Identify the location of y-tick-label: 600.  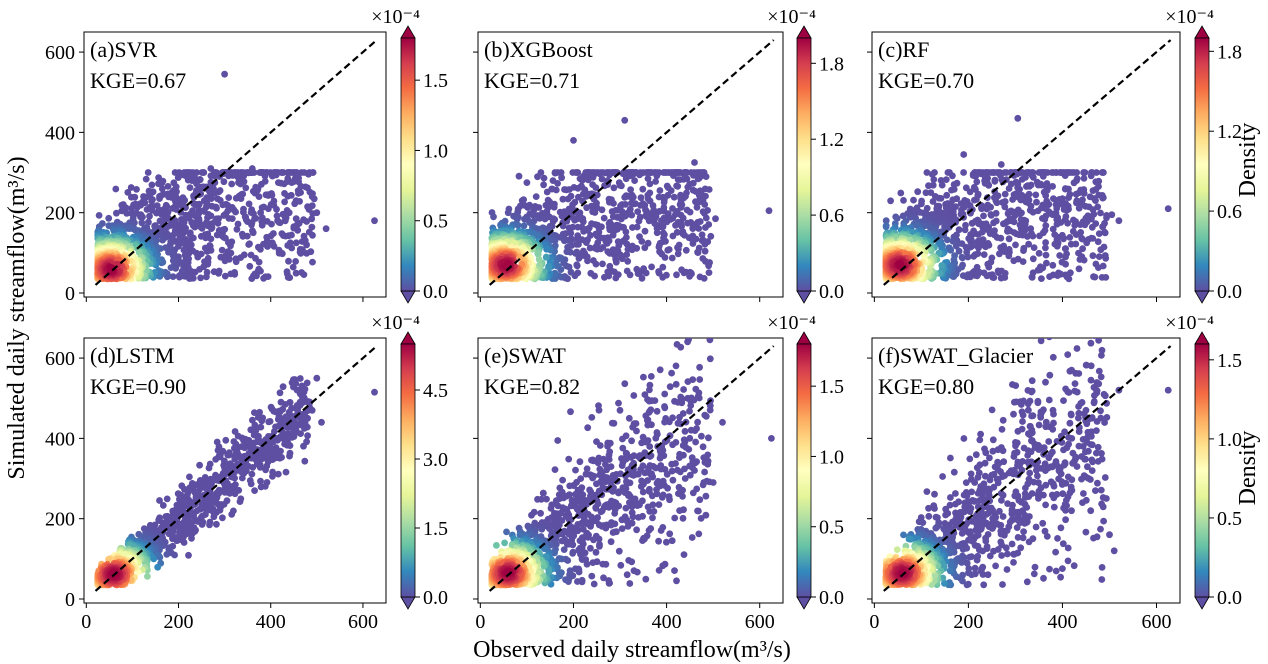
(60, 359).